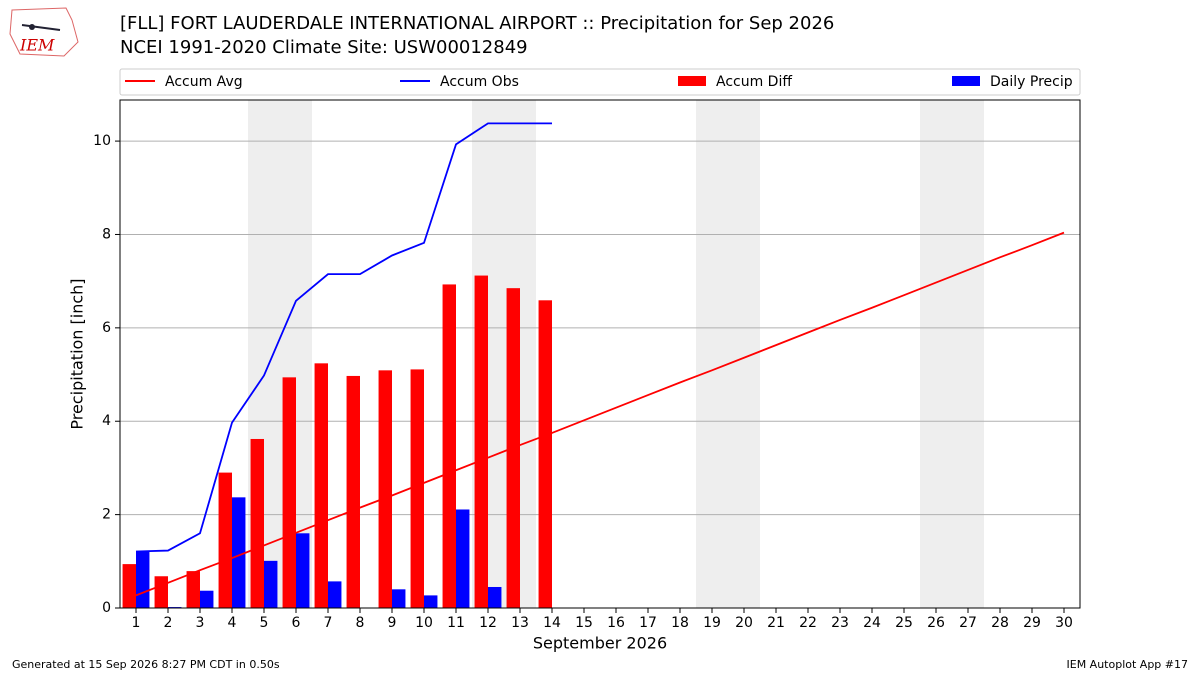 Image resolution: width=1200 pixels, height=675 pixels. What do you see at coordinates (600, 643) in the screenshot?
I see `x-axis-label: September 2026` at bounding box center [600, 643].